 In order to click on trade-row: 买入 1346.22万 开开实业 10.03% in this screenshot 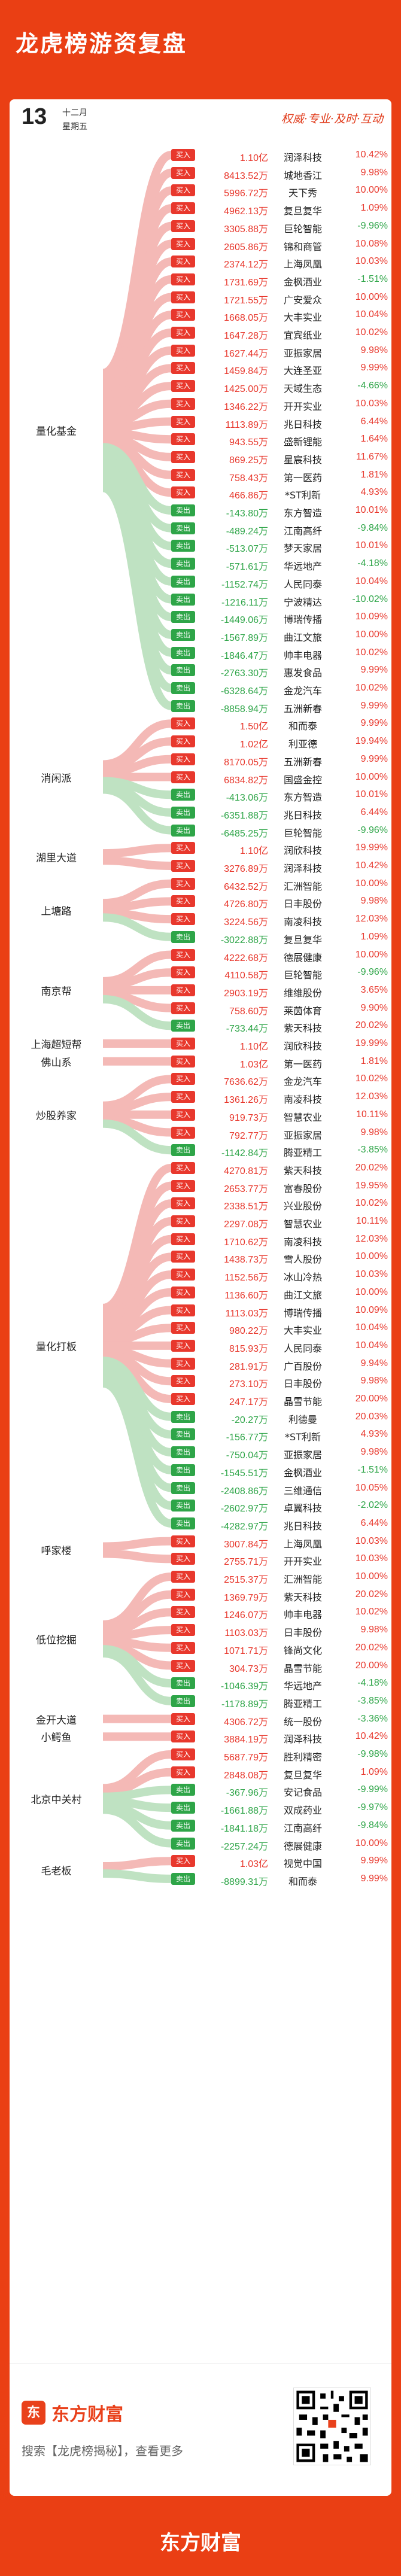, I will do `click(281, 405)`.